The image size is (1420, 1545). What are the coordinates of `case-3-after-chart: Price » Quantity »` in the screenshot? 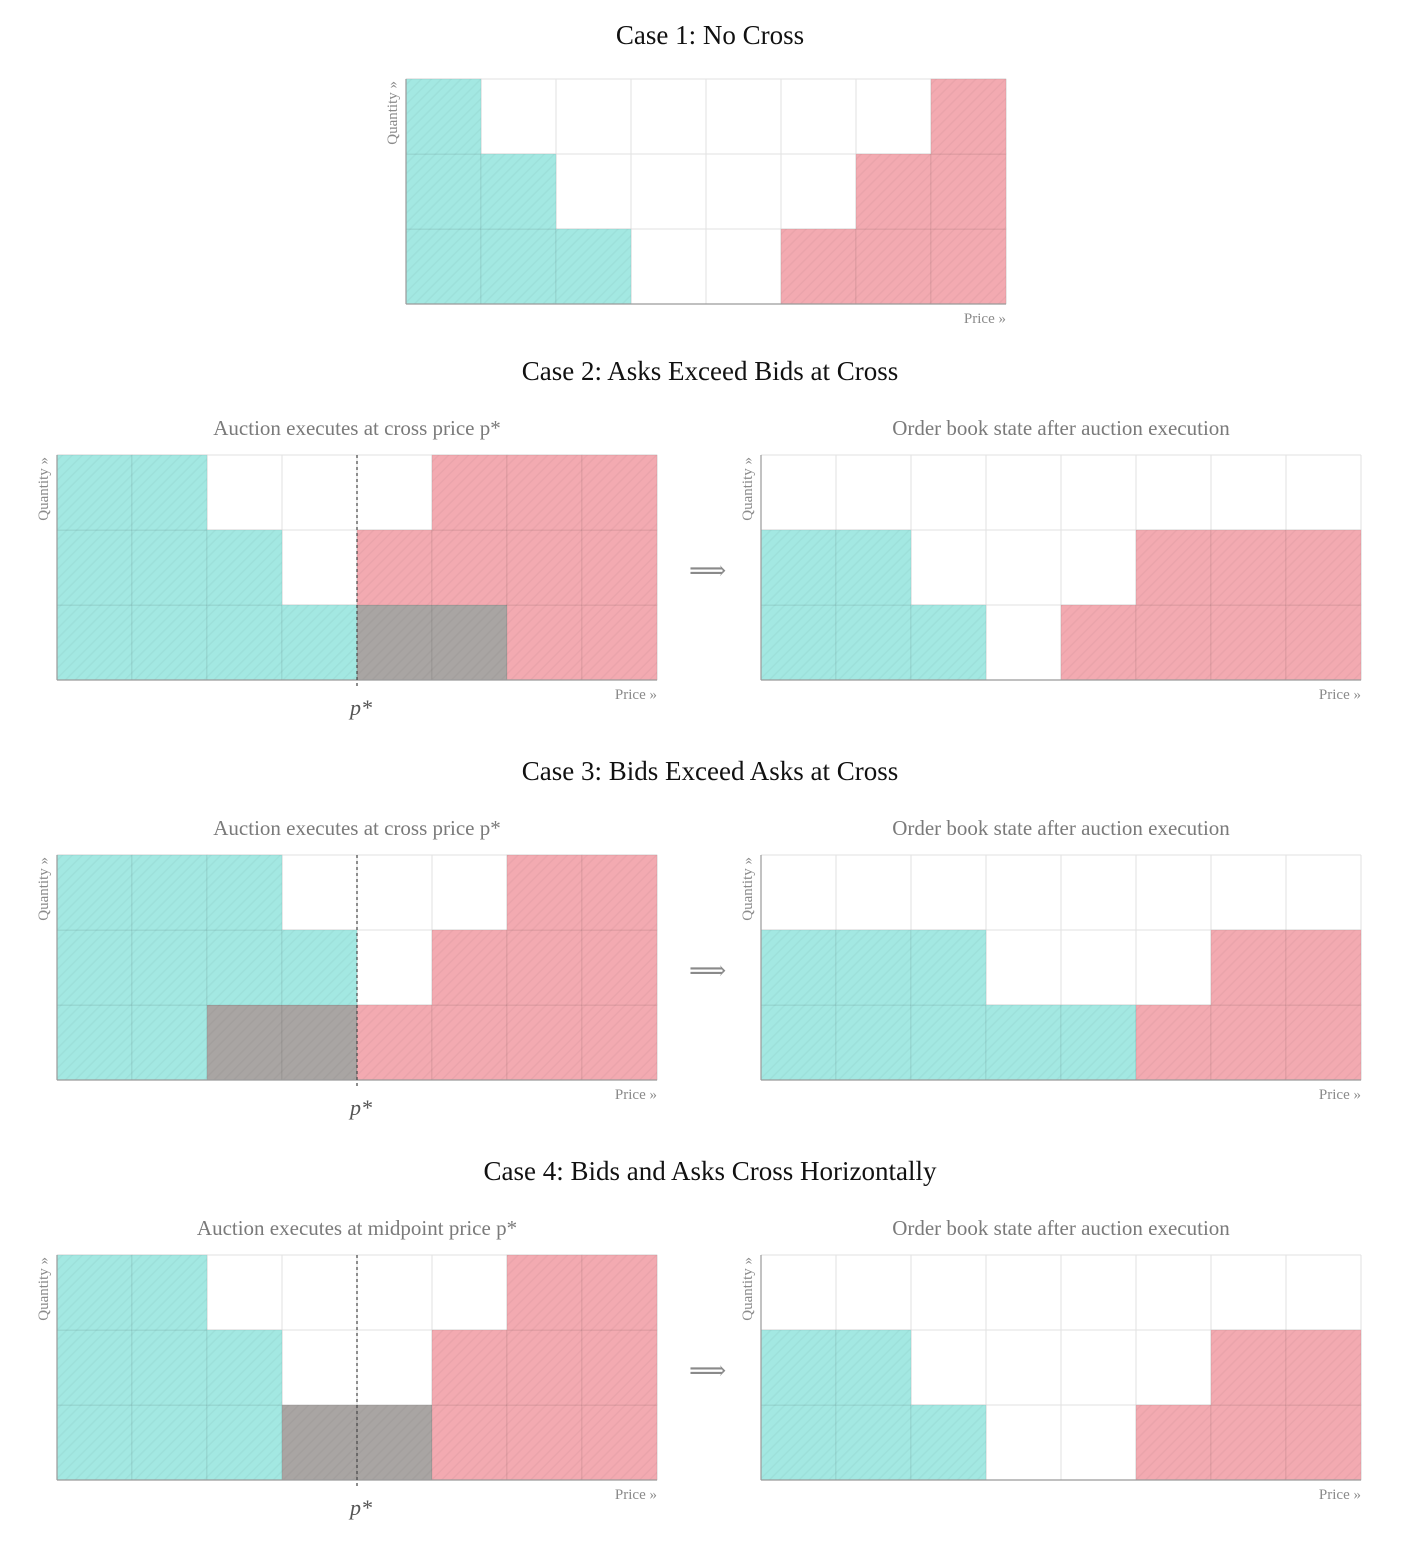 It's located at (1051, 978).